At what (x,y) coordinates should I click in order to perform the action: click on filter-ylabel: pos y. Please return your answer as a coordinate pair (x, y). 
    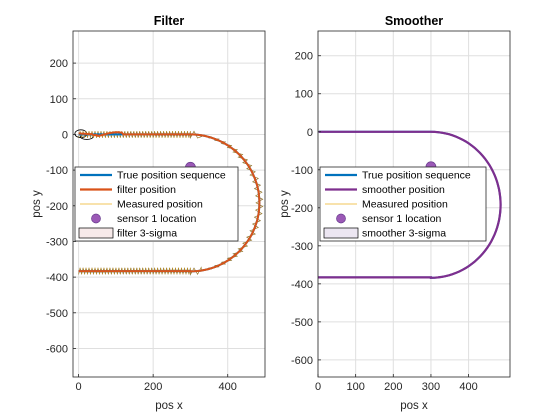
    Looking at the image, I should click on (37, 204).